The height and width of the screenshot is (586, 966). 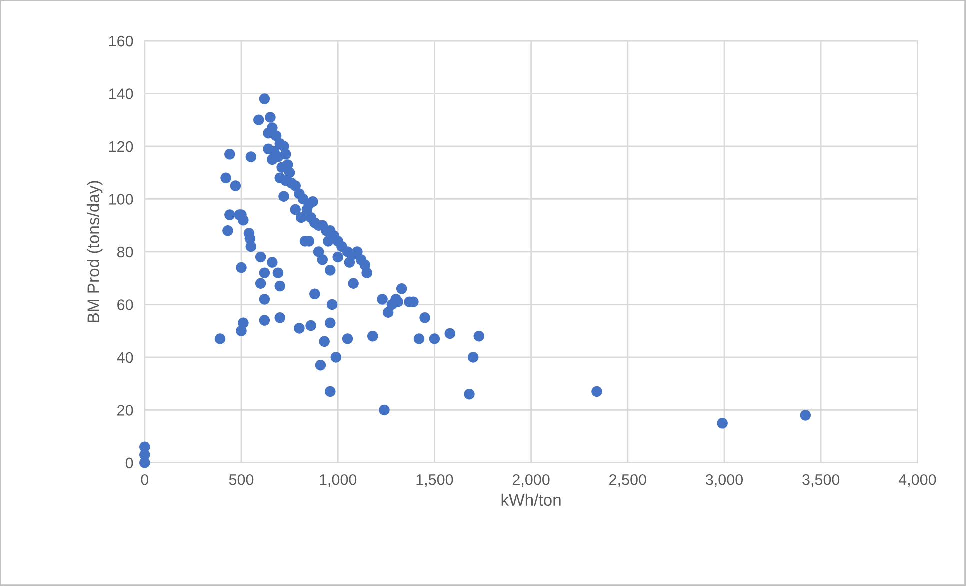 What do you see at coordinates (821, 481) in the screenshot?
I see `x-tick-label: 3,500` at bounding box center [821, 481].